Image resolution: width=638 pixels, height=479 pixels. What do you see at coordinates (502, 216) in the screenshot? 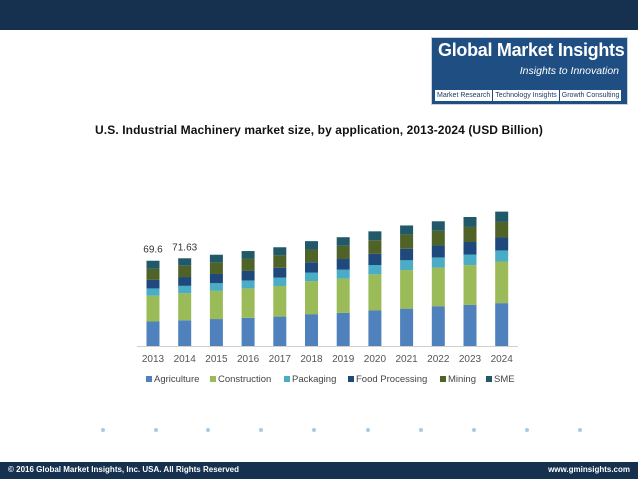
I see `bar-segment-sme-2024` at bounding box center [502, 216].